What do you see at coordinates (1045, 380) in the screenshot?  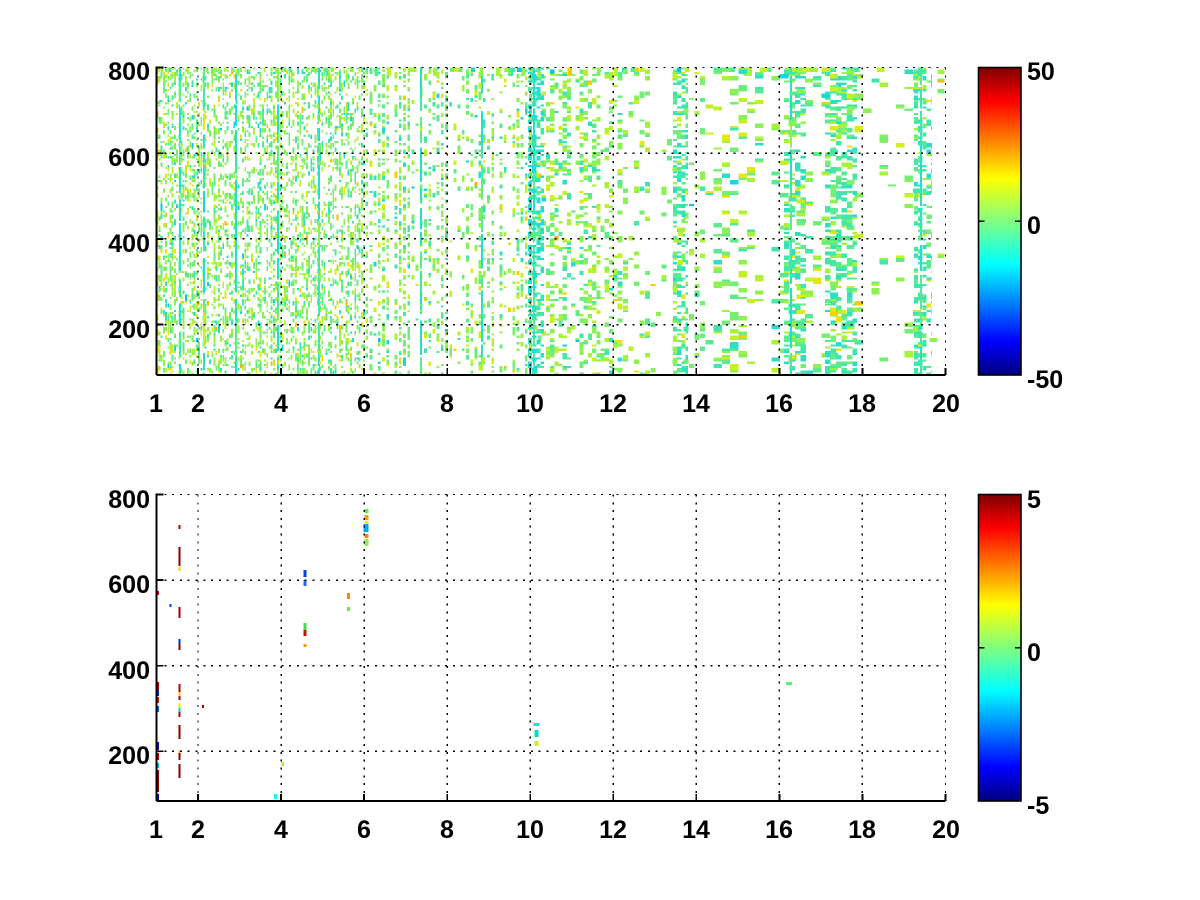 I see `svg-text: -50` at bounding box center [1045, 380].